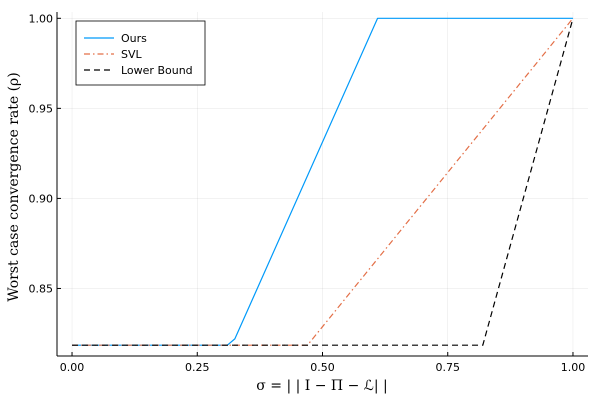 This screenshot has height=400, width=600. Describe the element at coordinates (447, 367) in the screenshot. I see `x-tick-label: 0.75` at that location.